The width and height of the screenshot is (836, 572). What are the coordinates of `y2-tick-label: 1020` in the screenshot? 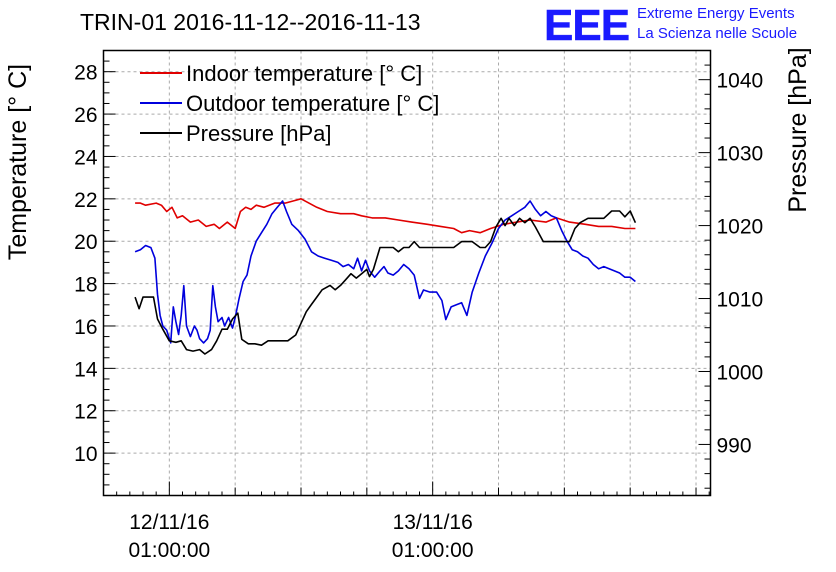 It's located at (740, 227).